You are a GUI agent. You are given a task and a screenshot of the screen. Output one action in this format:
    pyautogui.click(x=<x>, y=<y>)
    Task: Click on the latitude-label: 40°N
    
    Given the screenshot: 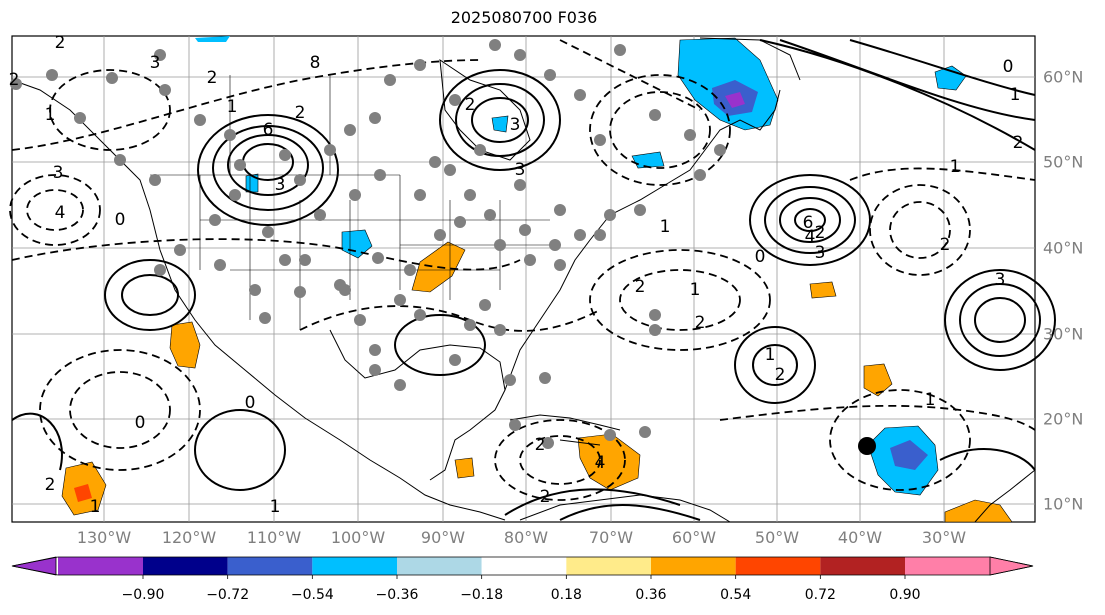 What is the action you would take?
    pyautogui.click(x=1063, y=248)
    